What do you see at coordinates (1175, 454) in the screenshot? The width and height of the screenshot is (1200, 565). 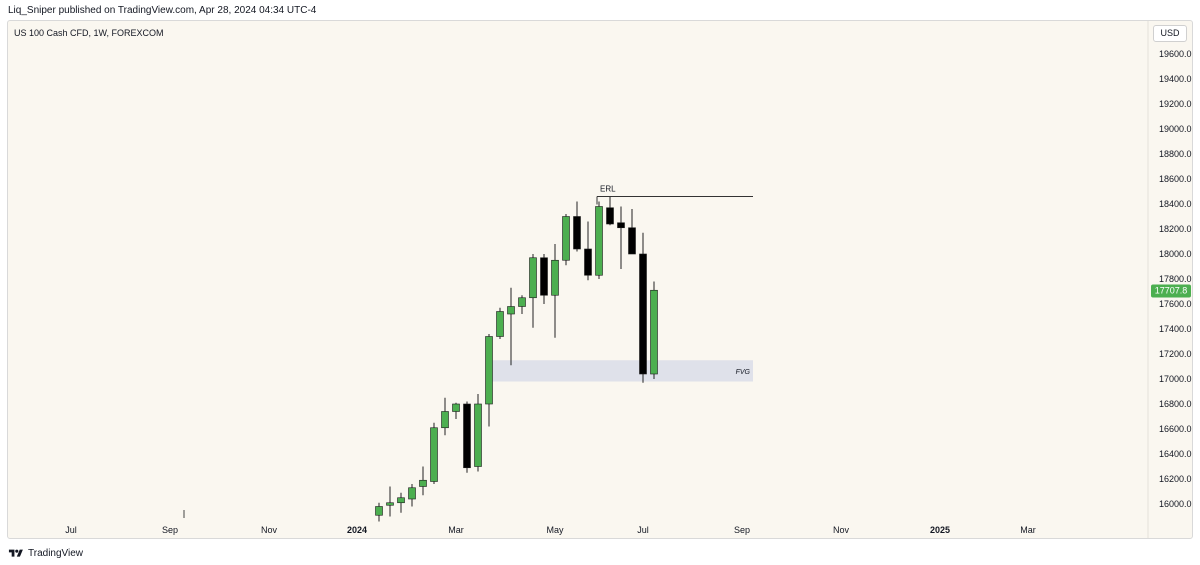 I see `y-tick-label: 16400.0` at bounding box center [1175, 454].